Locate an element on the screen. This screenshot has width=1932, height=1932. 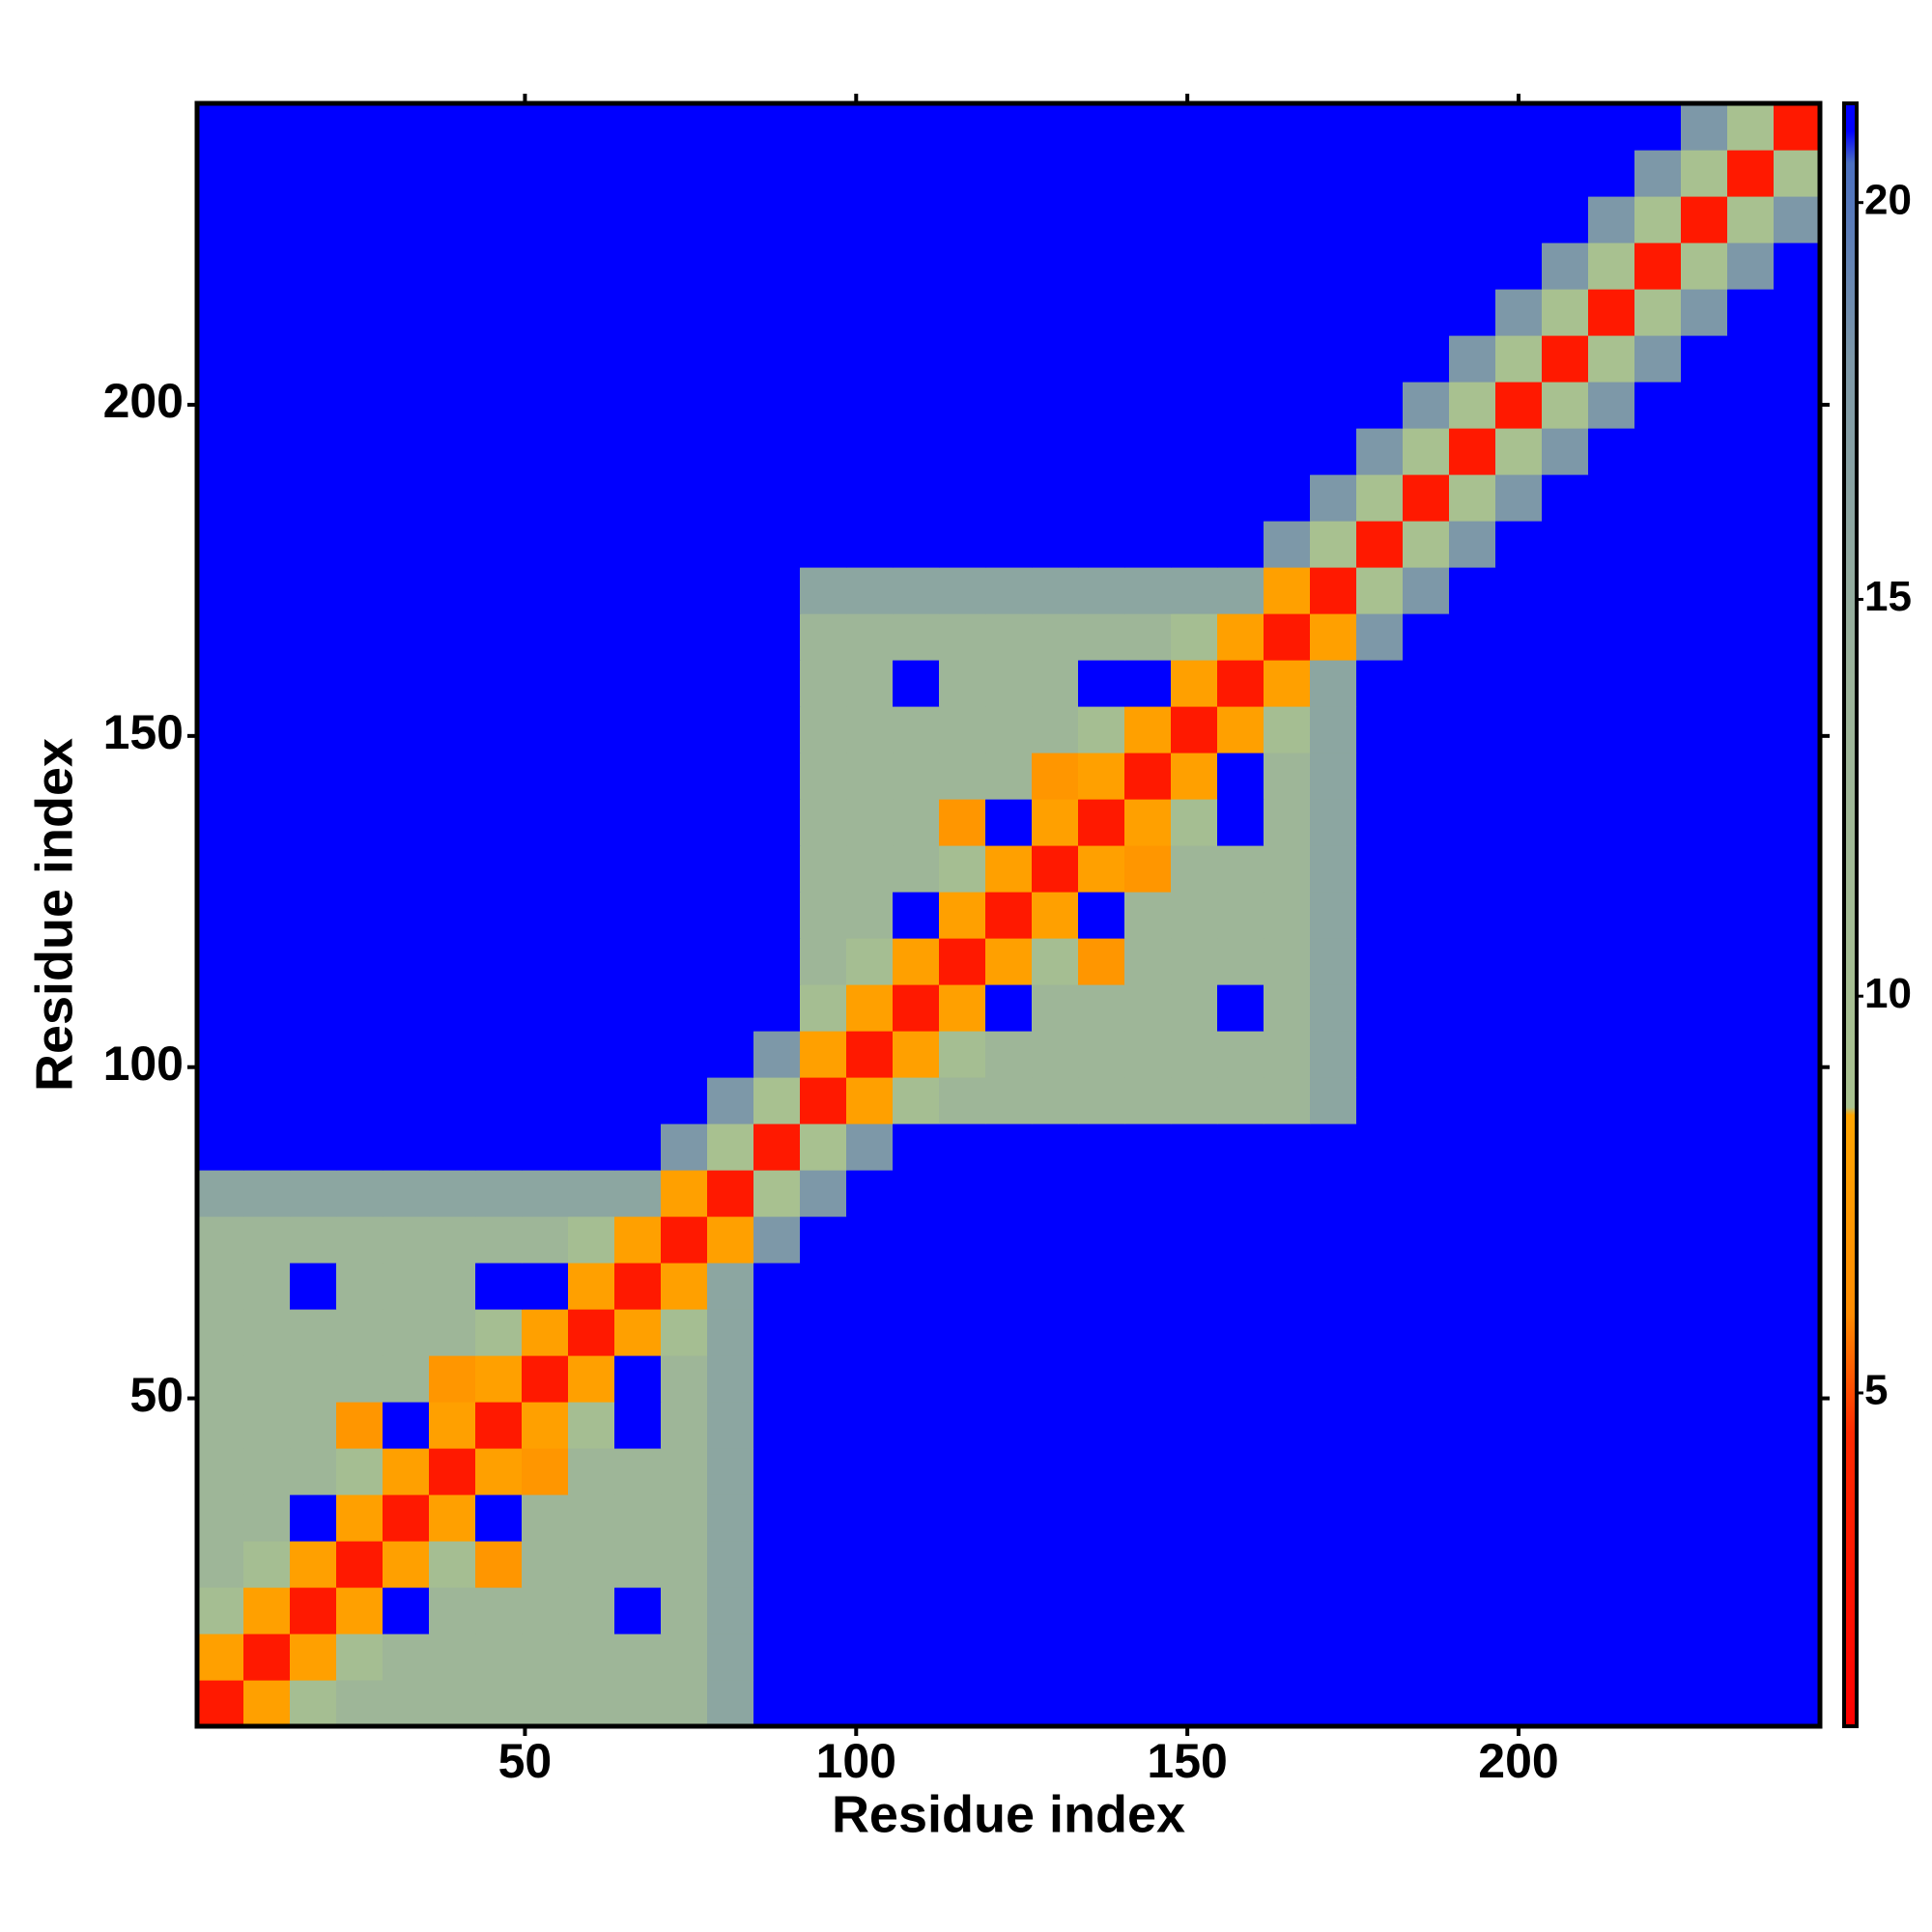
x-tick-label: 150 is located at coordinates (1187, 1761).